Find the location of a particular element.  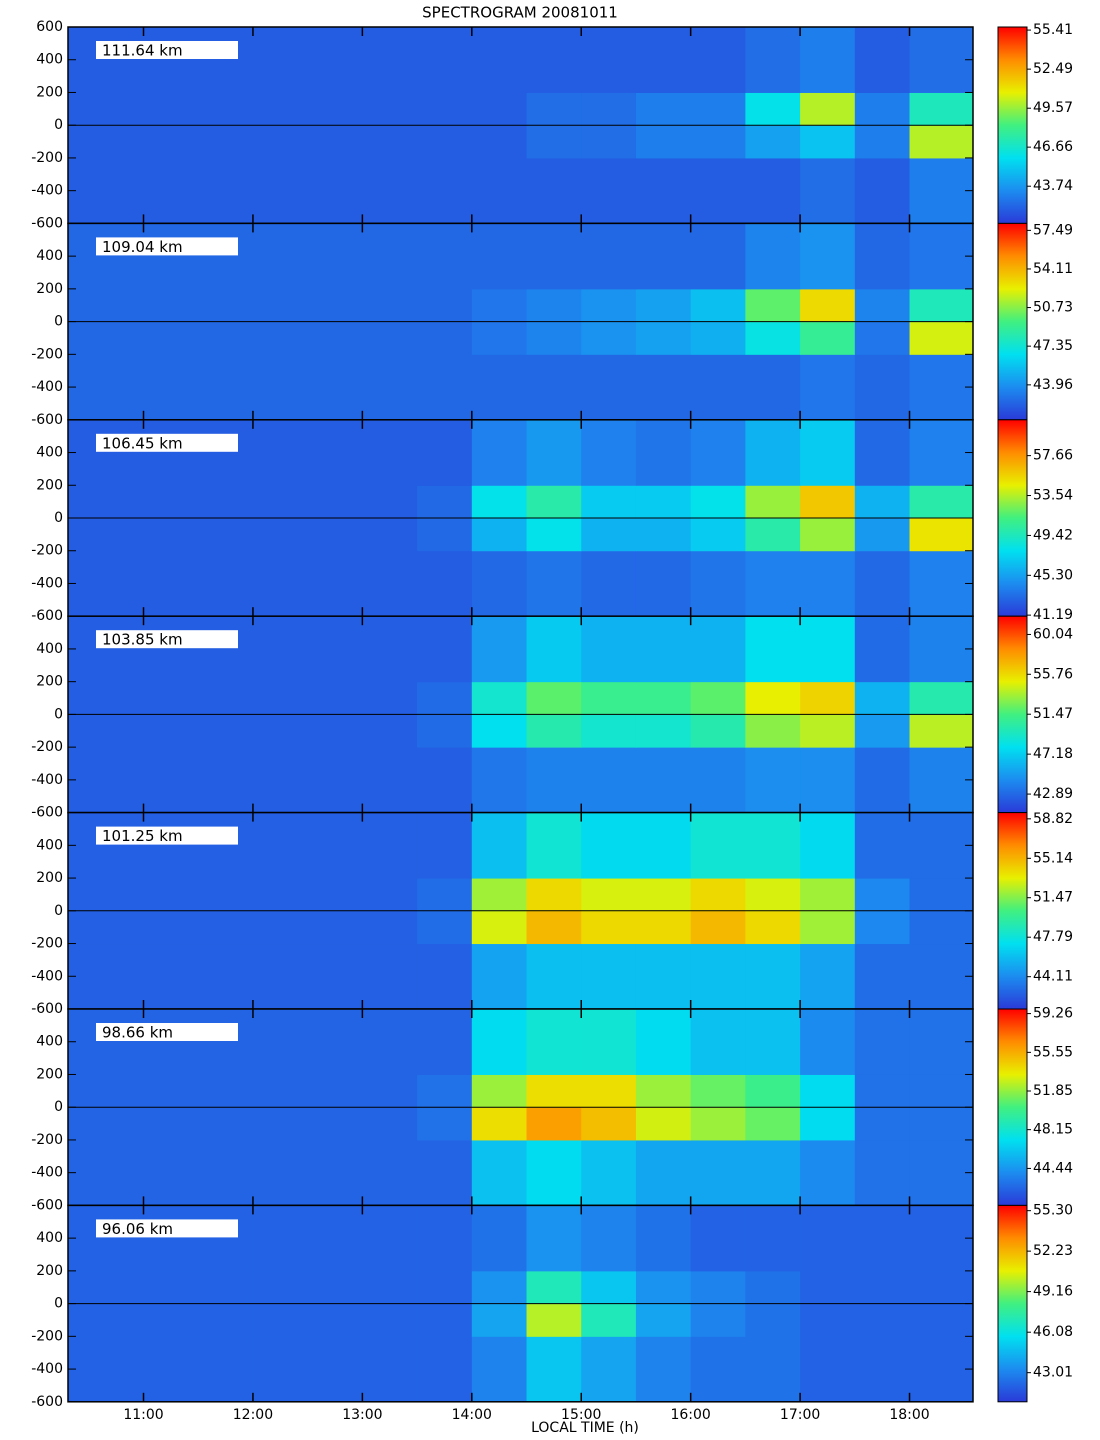

panel-label: 109.04 km is located at coordinates (142, 247).